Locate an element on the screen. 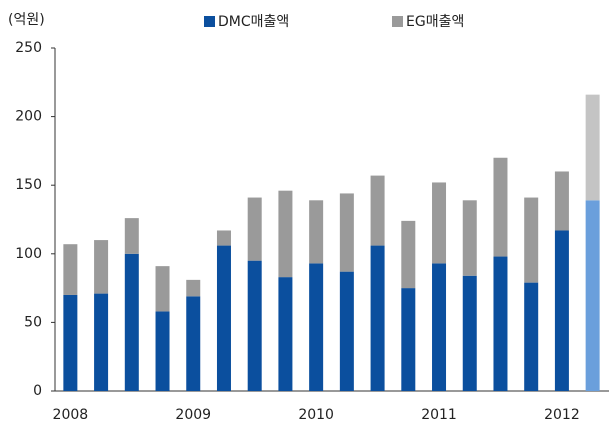  x-tick-label: 2011 is located at coordinates (439, 415).